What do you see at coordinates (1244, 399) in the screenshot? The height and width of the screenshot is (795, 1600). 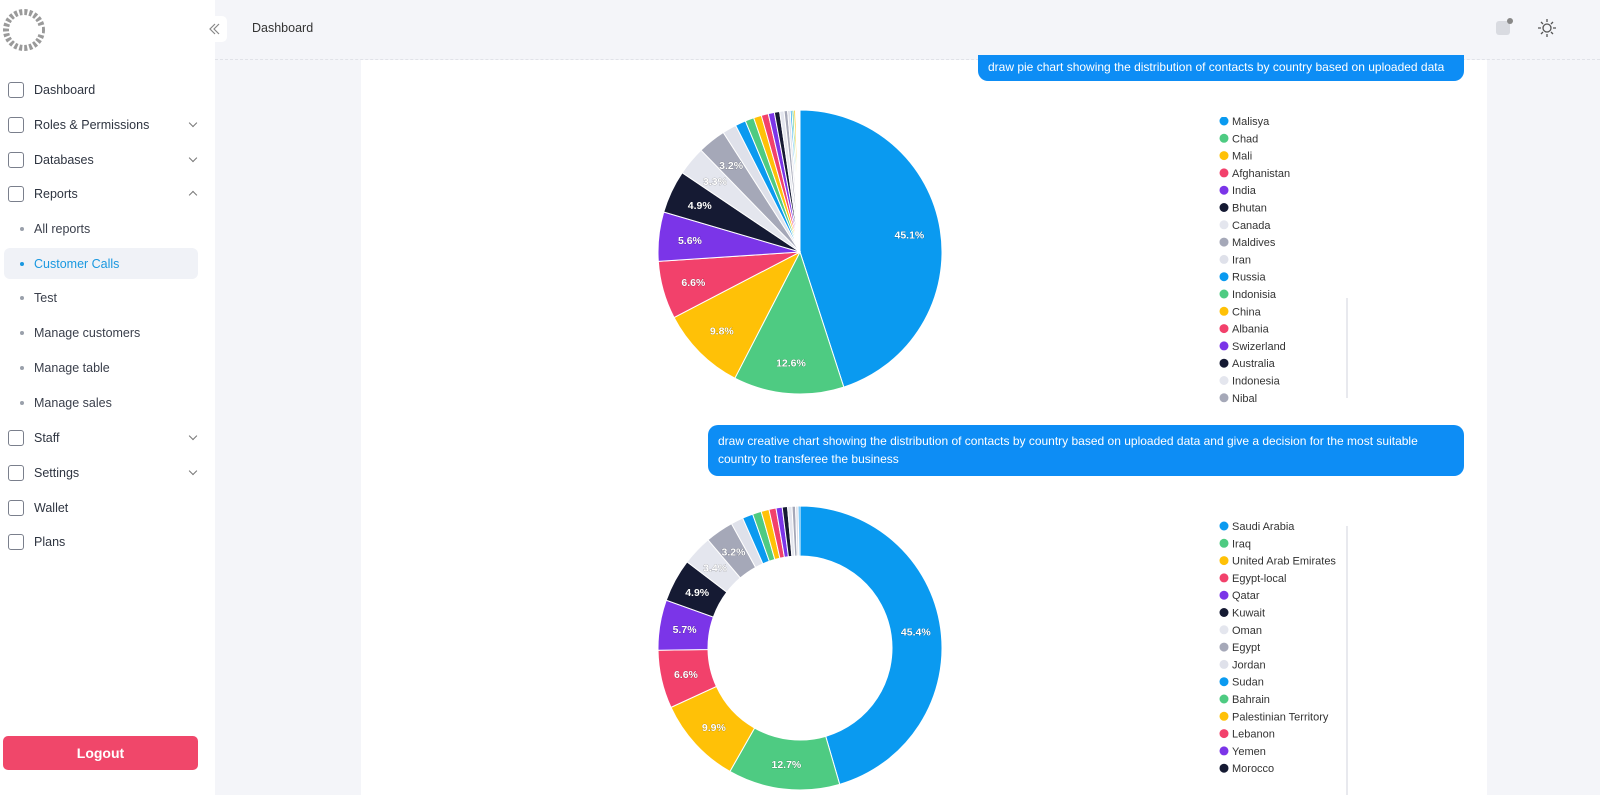 I see `legend-label: Nibal` at bounding box center [1244, 399].